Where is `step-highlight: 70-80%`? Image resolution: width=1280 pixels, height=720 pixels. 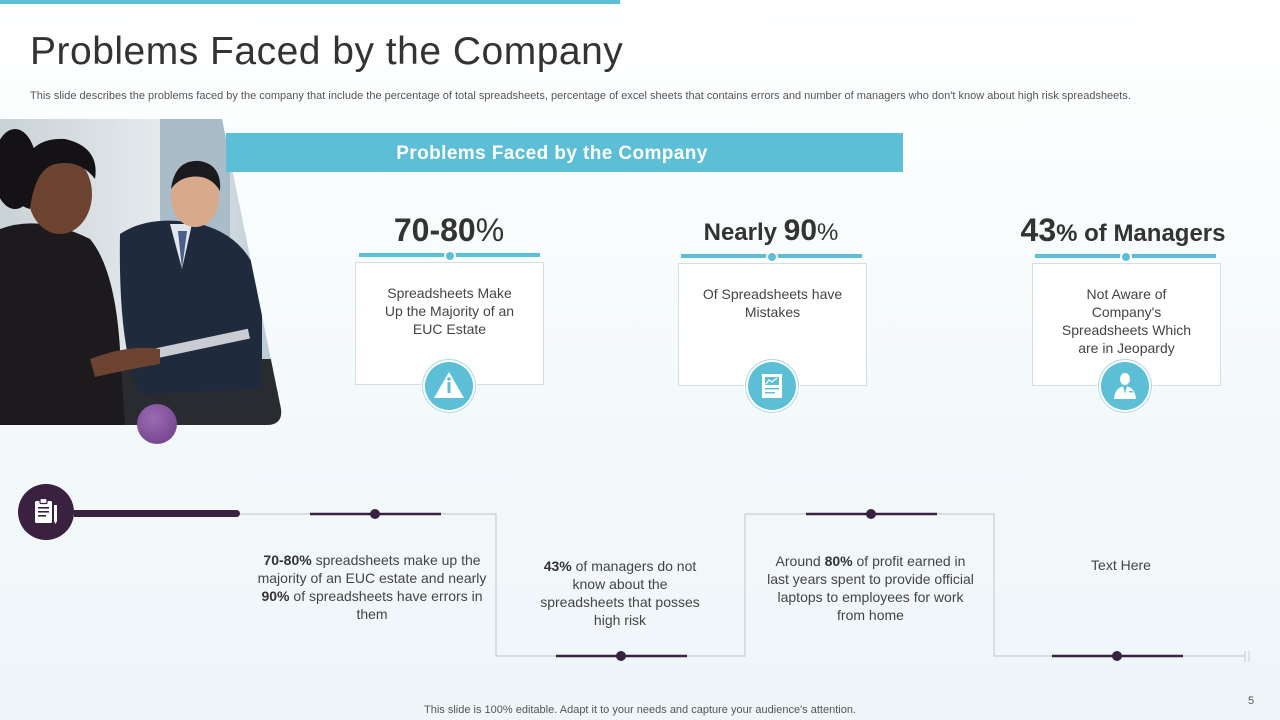
step-highlight: 70-80% is located at coordinates (287, 560).